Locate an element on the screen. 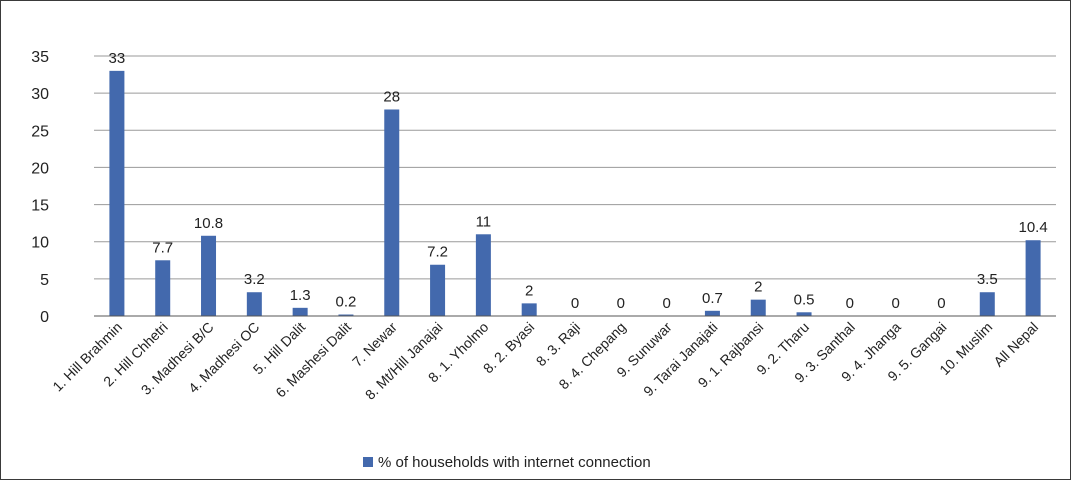 The width and height of the screenshot is (1071, 480). category-label: All Nepal is located at coordinates (1015, 344).